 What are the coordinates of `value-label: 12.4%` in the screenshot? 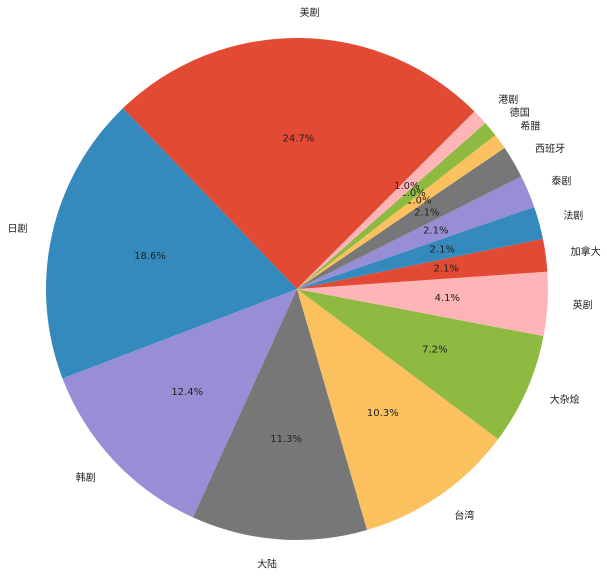 It's located at (187, 392).